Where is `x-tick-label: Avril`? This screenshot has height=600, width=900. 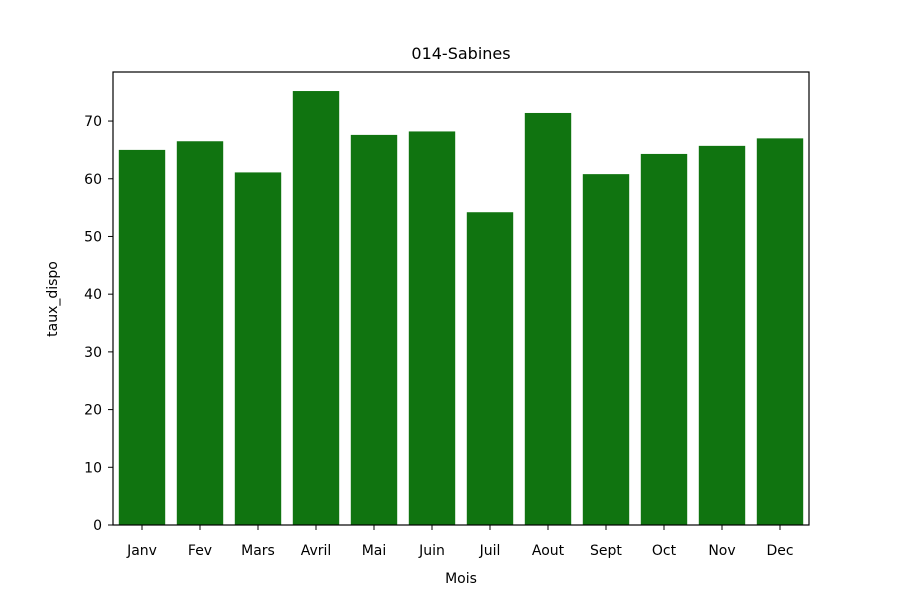 x-tick-label: Avril is located at coordinates (316, 551).